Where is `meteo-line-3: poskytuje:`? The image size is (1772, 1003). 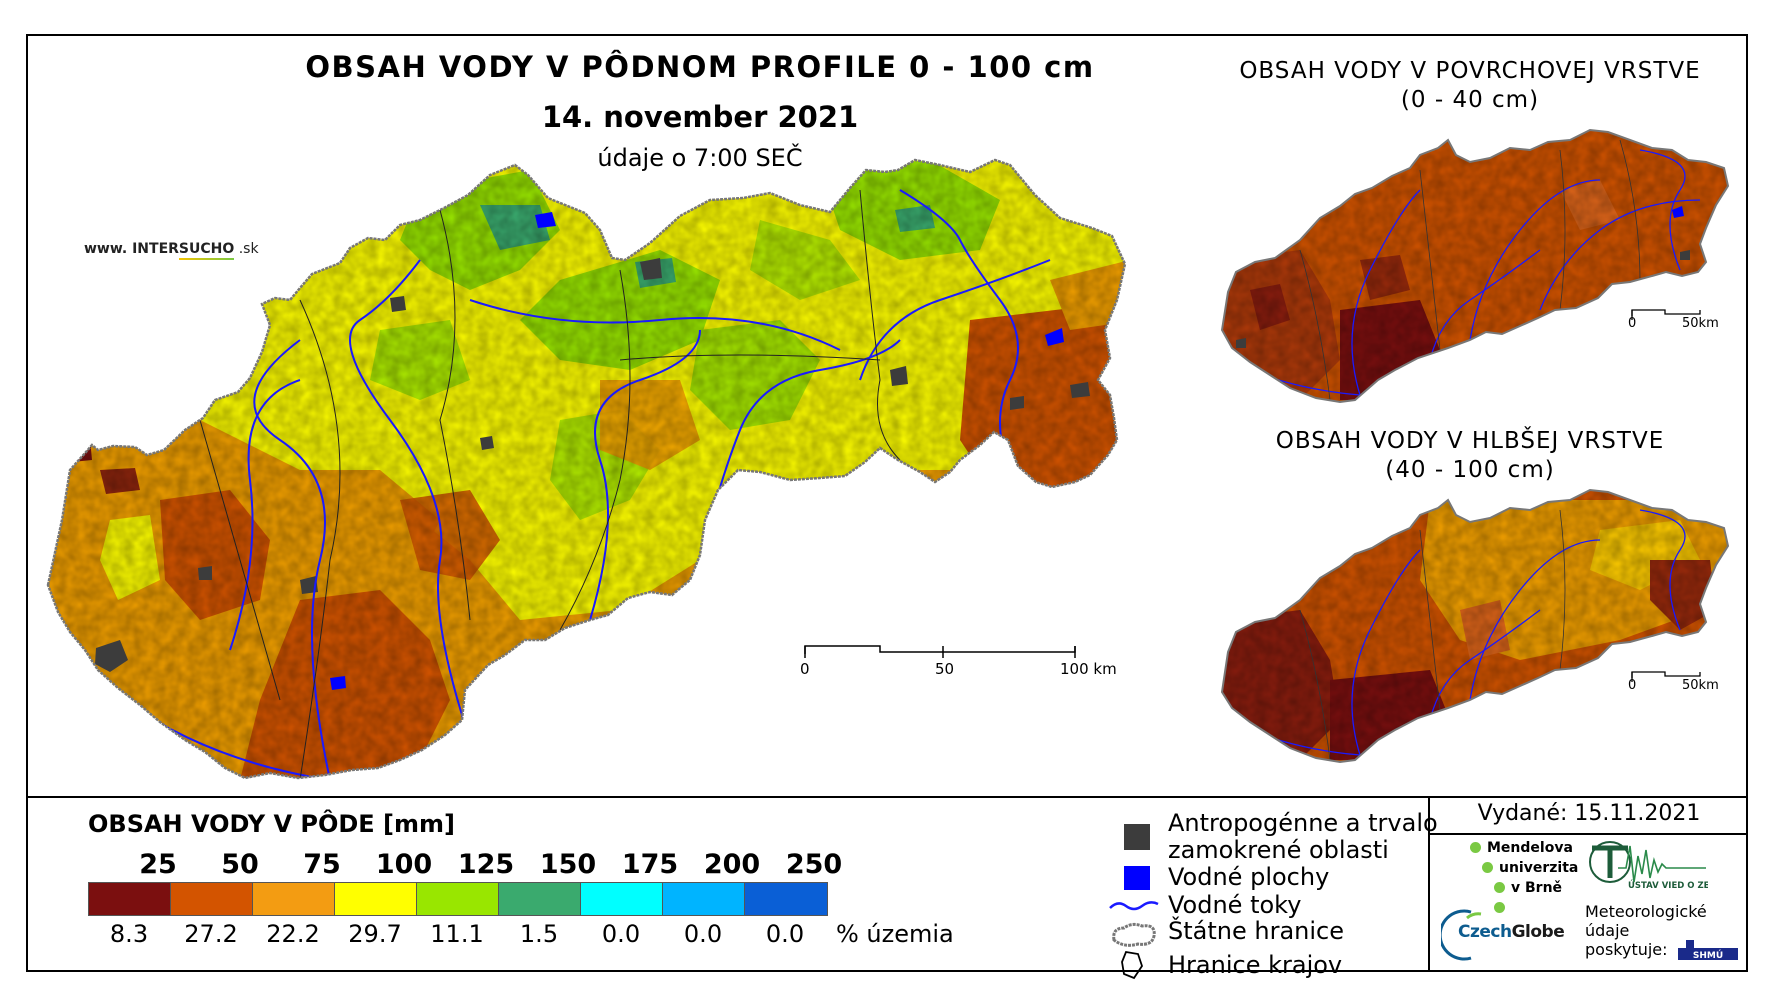
meteo-line-3: poskytuje: is located at coordinates (1626, 949).